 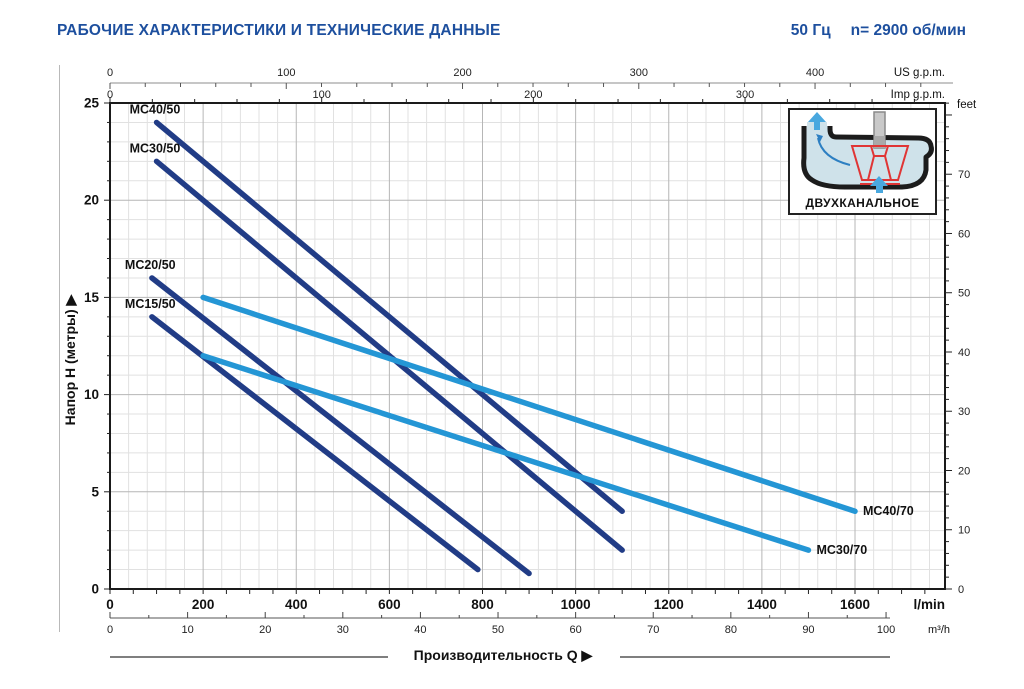 I want to click on y-axis-feet-labels: 0 10 20 30 40 50 60 70 feet, so click(x=967, y=347).